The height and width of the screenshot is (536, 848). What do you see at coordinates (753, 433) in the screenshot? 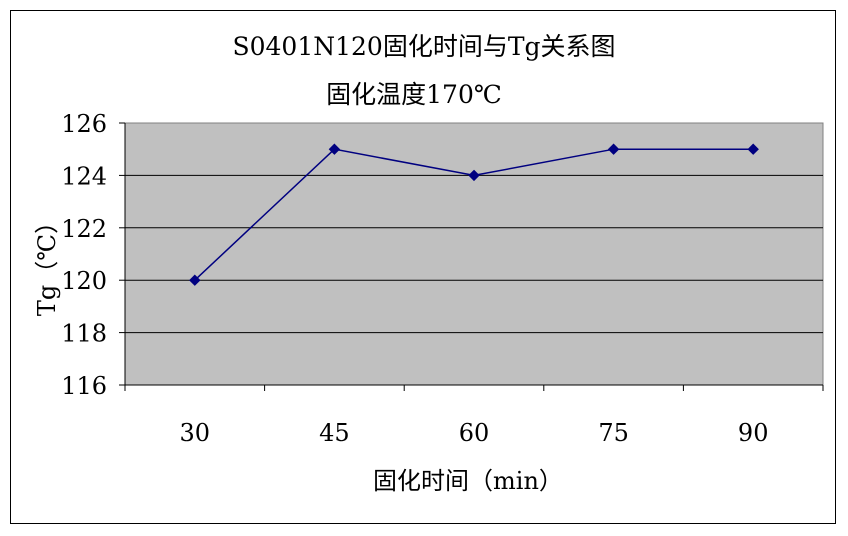
I see `x-tick-label: 90` at bounding box center [753, 433].